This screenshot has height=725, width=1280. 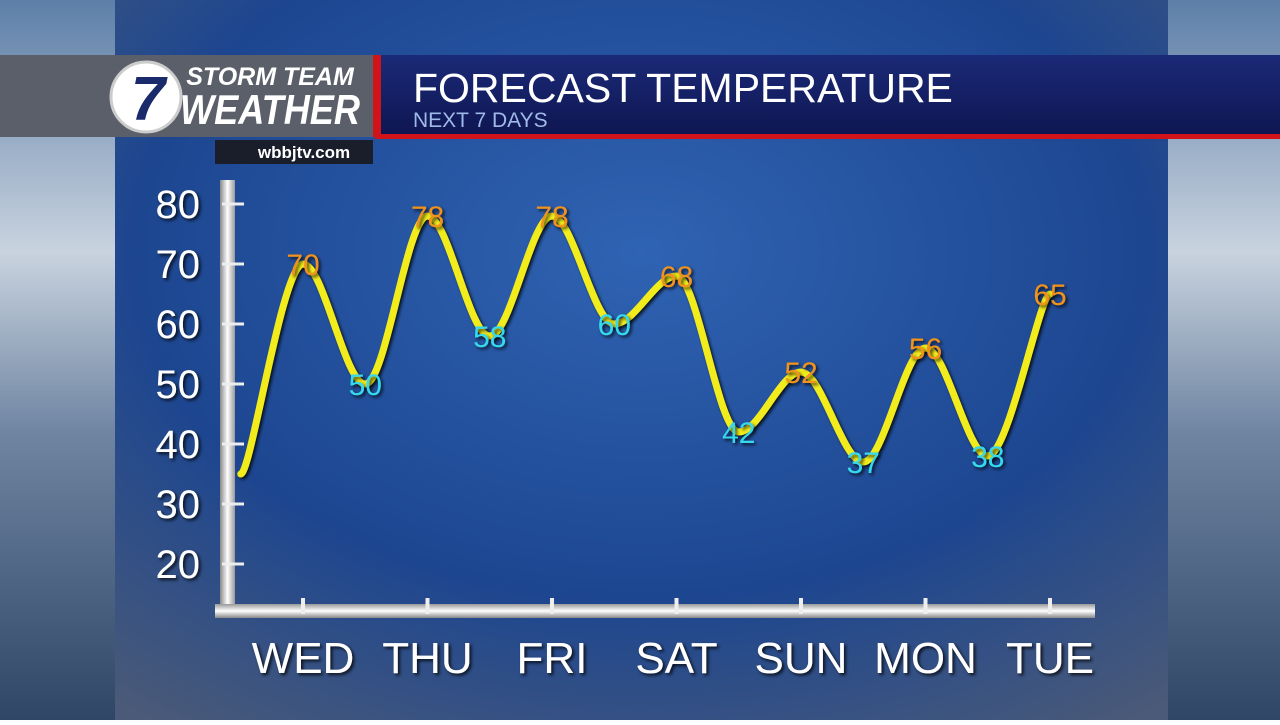 What do you see at coordinates (377, 96) in the screenshot?
I see `header-divider` at bounding box center [377, 96].